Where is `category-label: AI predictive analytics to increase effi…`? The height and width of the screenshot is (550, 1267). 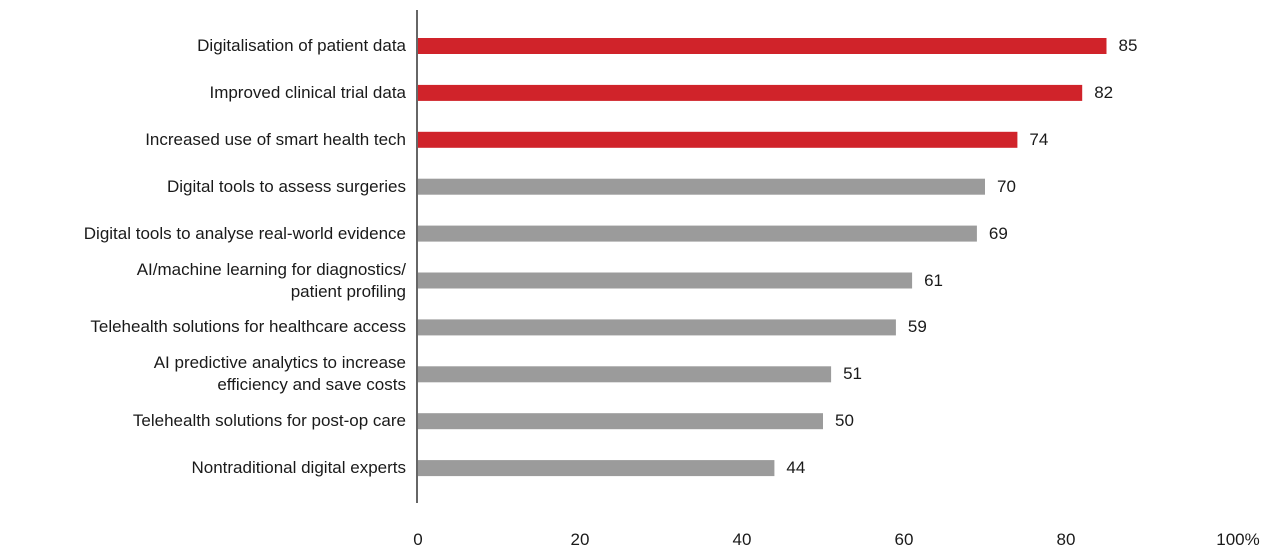
category-label: AI predictive analytics to increase effi… is located at coordinates (279, 374).